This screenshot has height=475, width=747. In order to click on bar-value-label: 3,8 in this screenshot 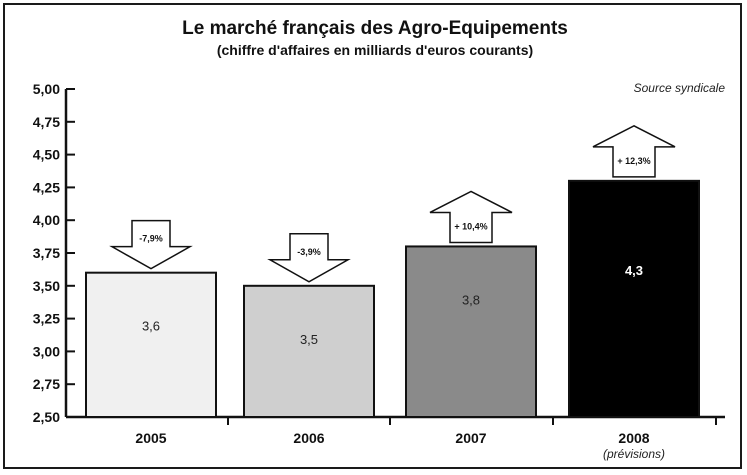, I will do `click(471, 299)`.